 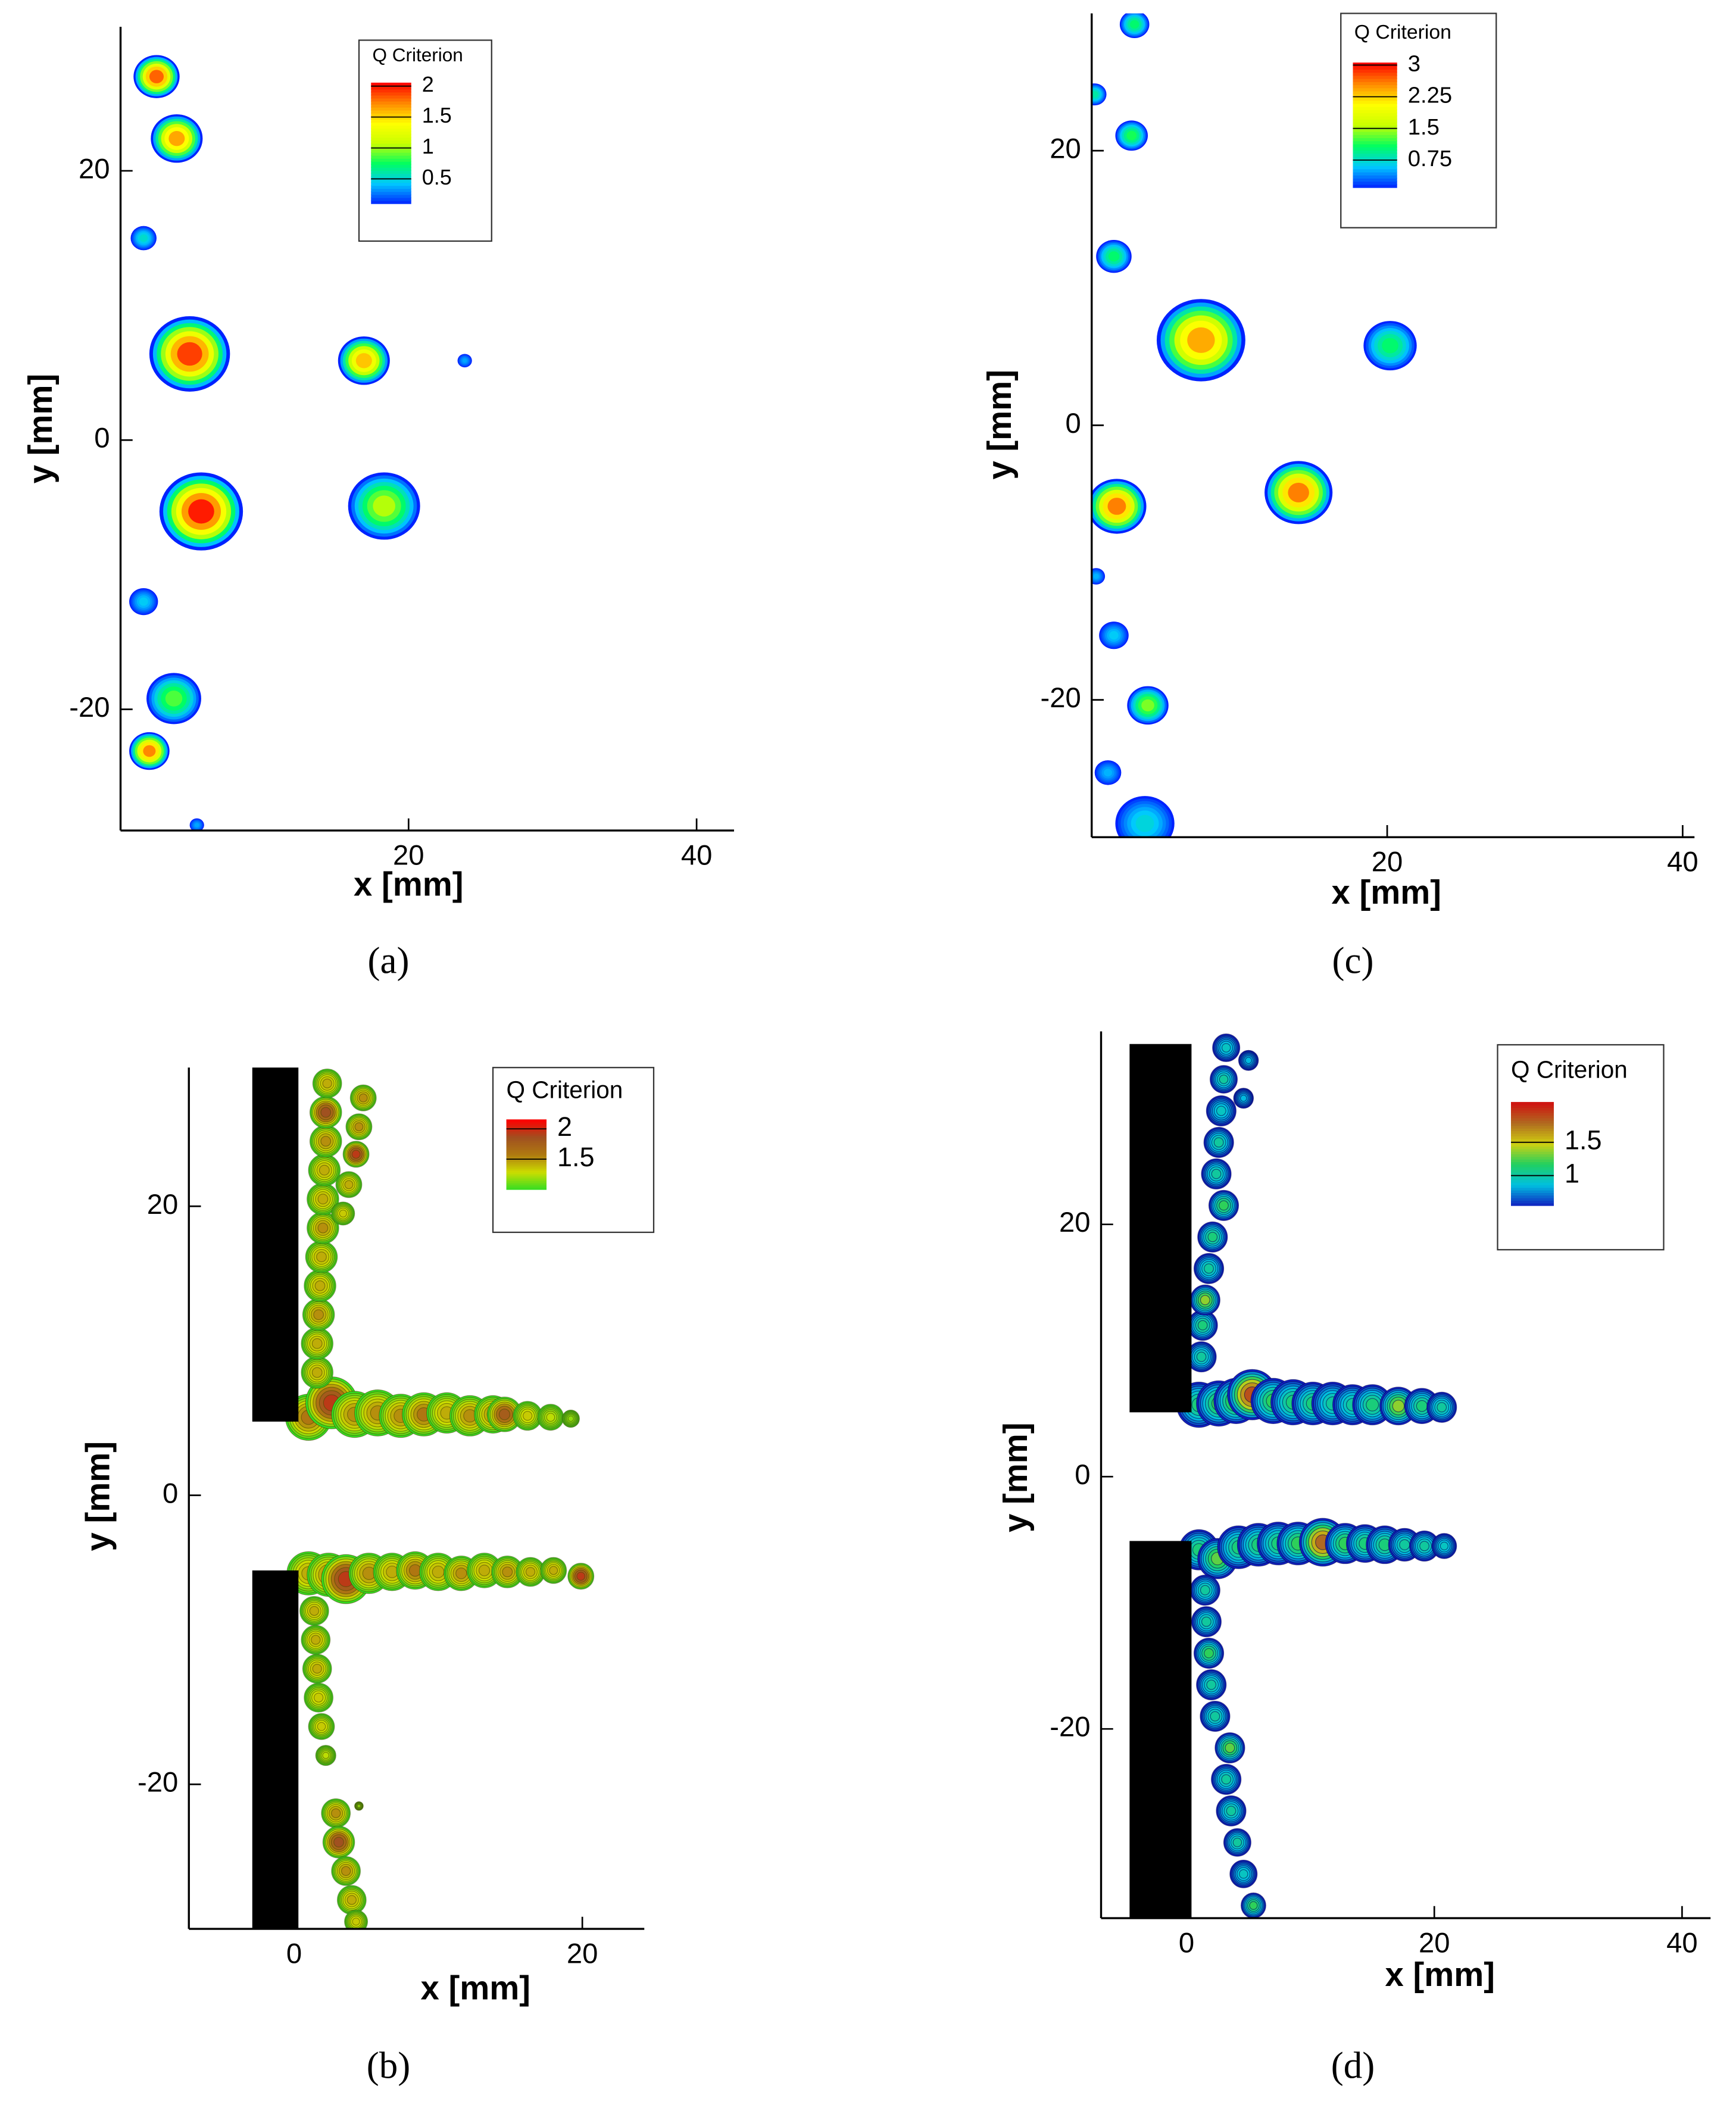 I want to click on contour-field, so click(x=1254, y=426).